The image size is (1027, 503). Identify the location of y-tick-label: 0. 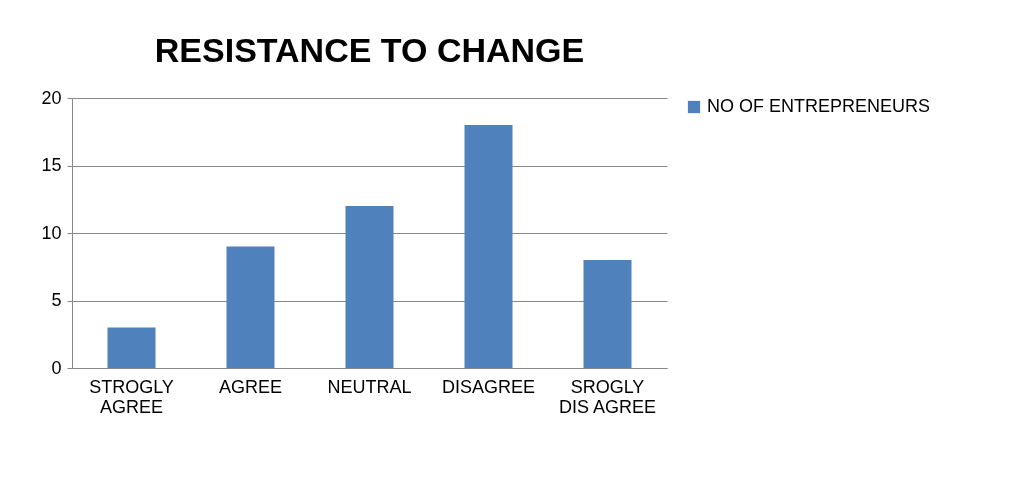
(56, 367).